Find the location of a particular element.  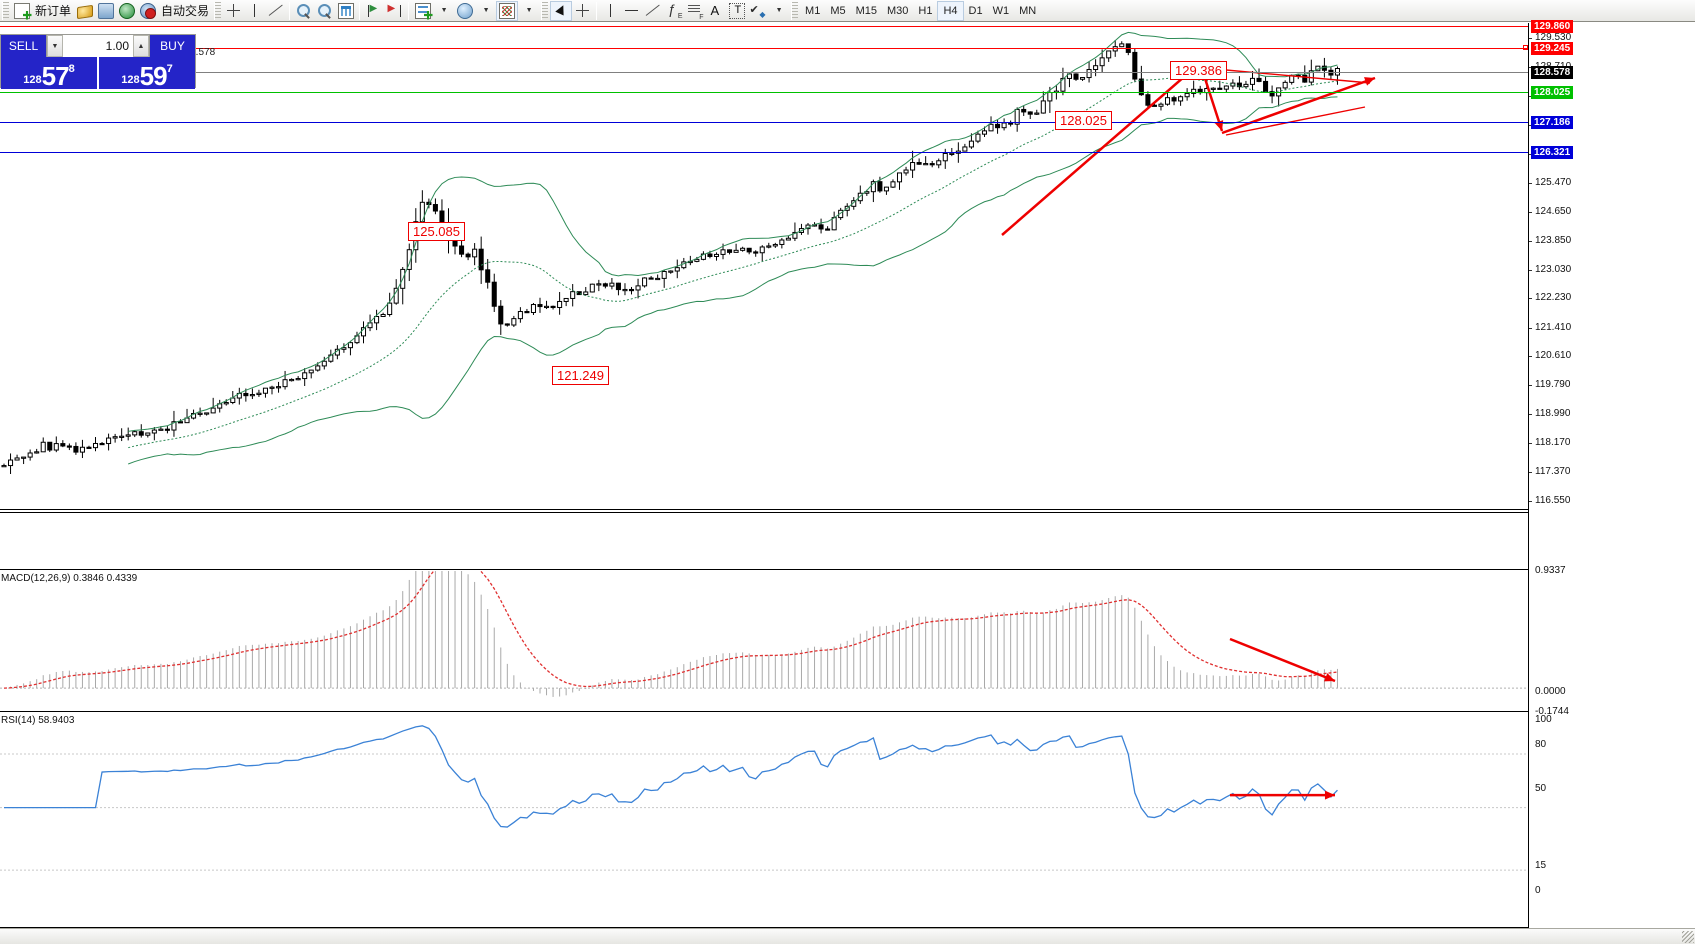

auto-trading-label: 自动交易 is located at coordinates (185, 11).